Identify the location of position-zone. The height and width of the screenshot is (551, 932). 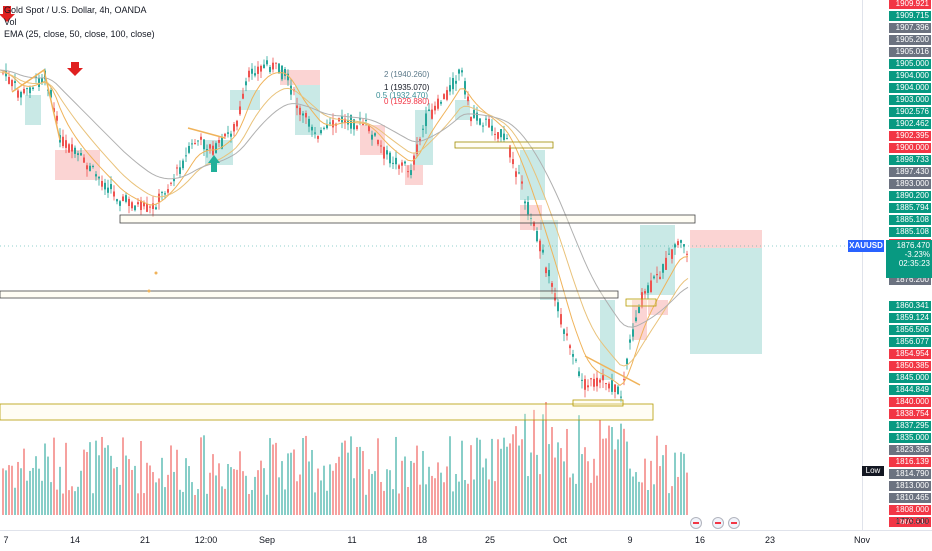
(726, 239).